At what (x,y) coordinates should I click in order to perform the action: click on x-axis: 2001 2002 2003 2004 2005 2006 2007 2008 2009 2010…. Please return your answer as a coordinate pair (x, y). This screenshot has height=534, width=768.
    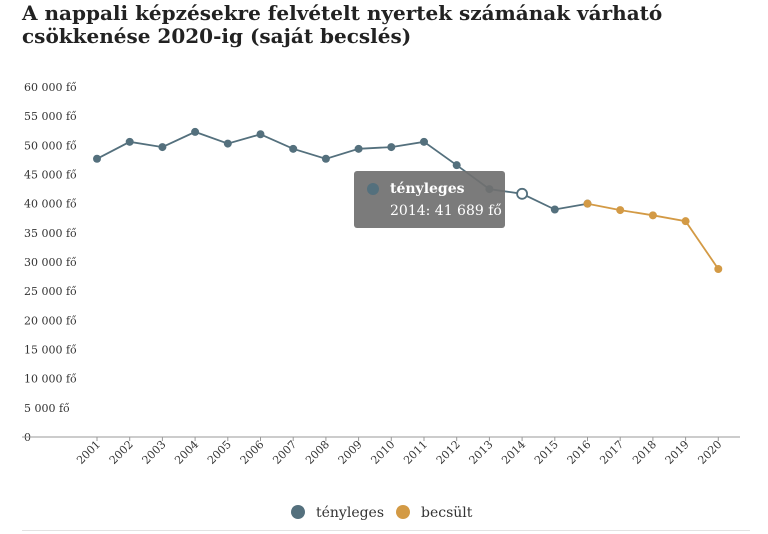
    Looking at the image, I should click on (381, 451).